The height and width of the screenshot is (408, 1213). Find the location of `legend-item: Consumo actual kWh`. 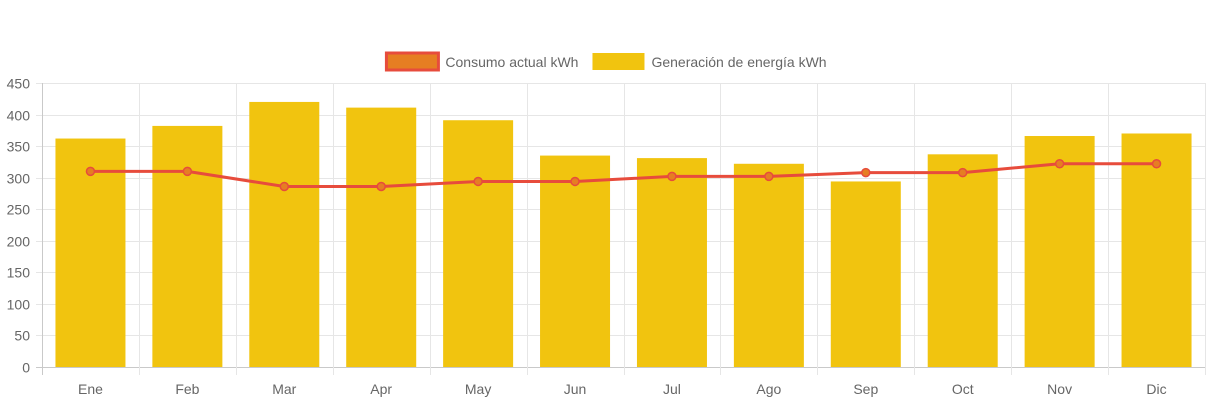

legend-item: Consumo actual kWh is located at coordinates (481, 61).